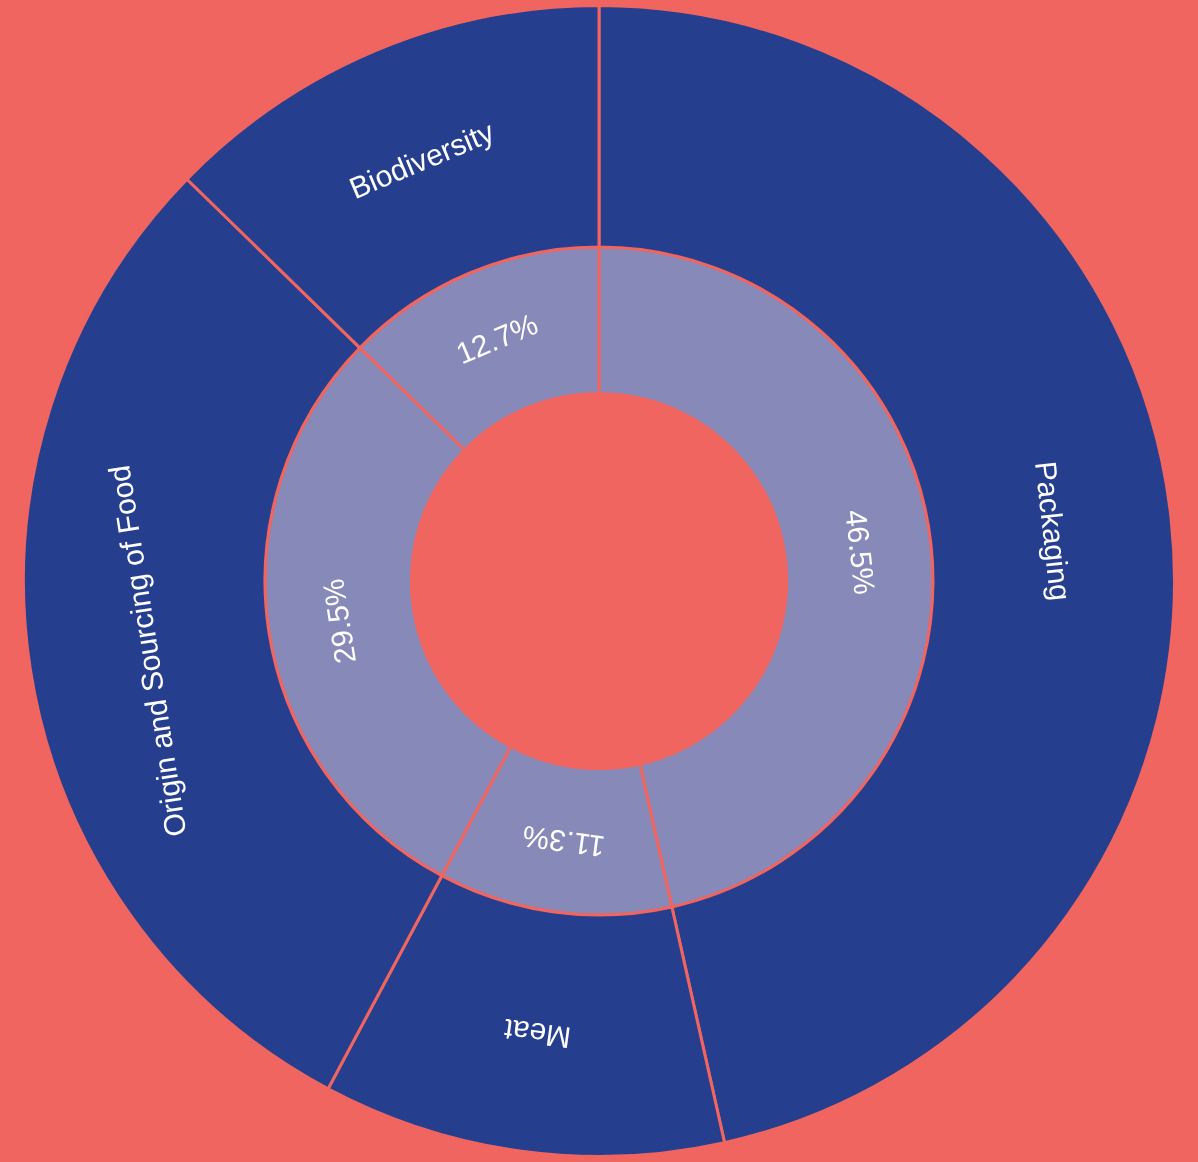 This screenshot has height=1162, width=1198. I want to click on slice-label: Meat, so click(537, 1033).